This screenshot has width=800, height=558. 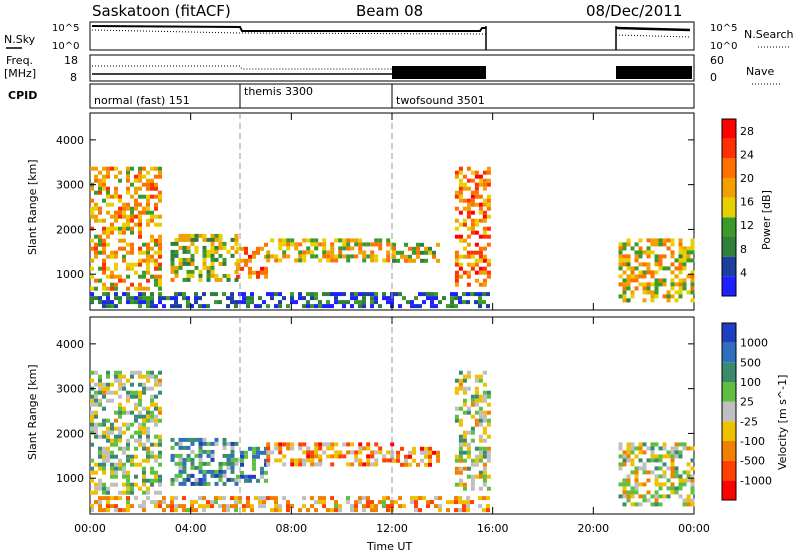 What do you see at coordinates (242, 67) in the screenshot?
I see `nave-trace` at bounding box center [242, 67].